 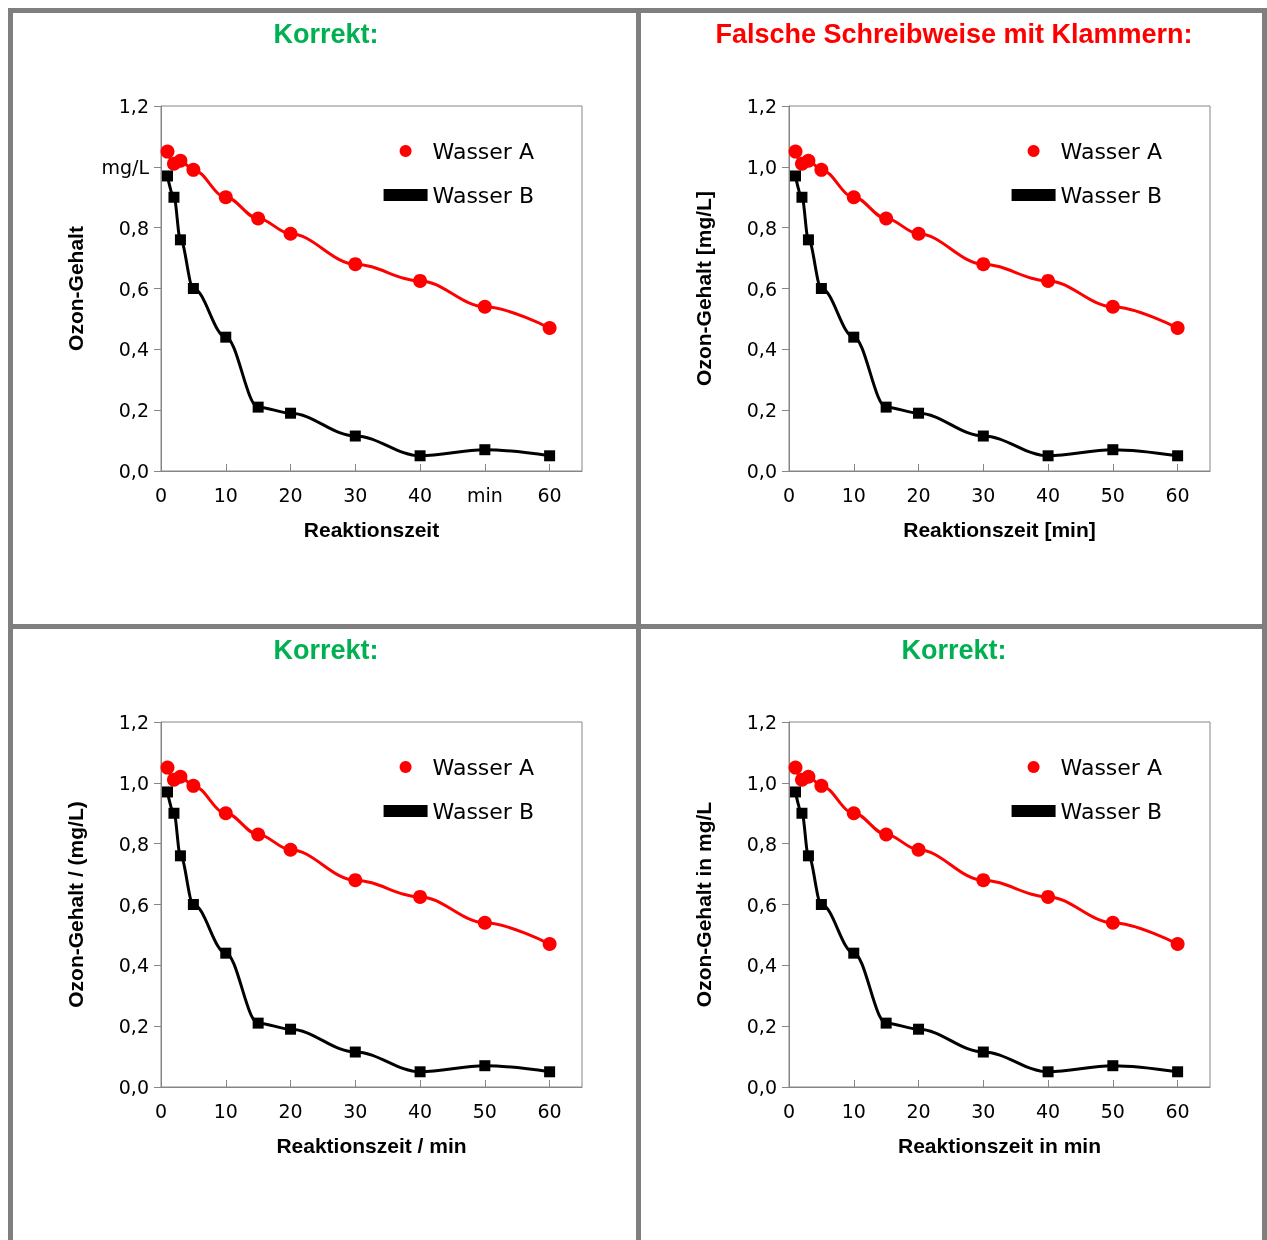 I want to click on x-axis-title: Reaktionszeit, so click(x=371, y=529).